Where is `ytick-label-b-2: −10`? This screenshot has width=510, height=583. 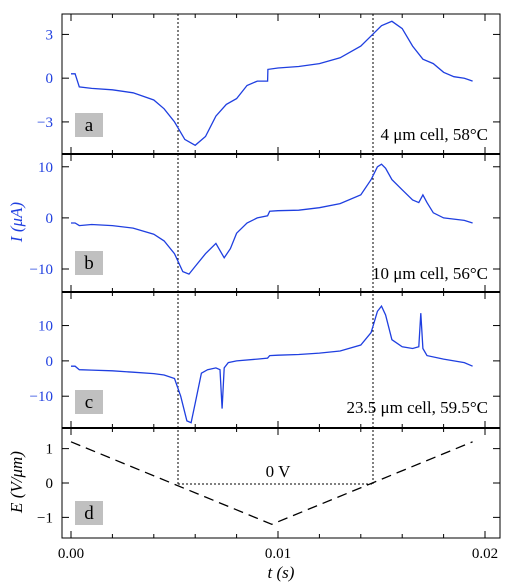
ytick-label-b-2: −10 is located at coordinates (41, 270).